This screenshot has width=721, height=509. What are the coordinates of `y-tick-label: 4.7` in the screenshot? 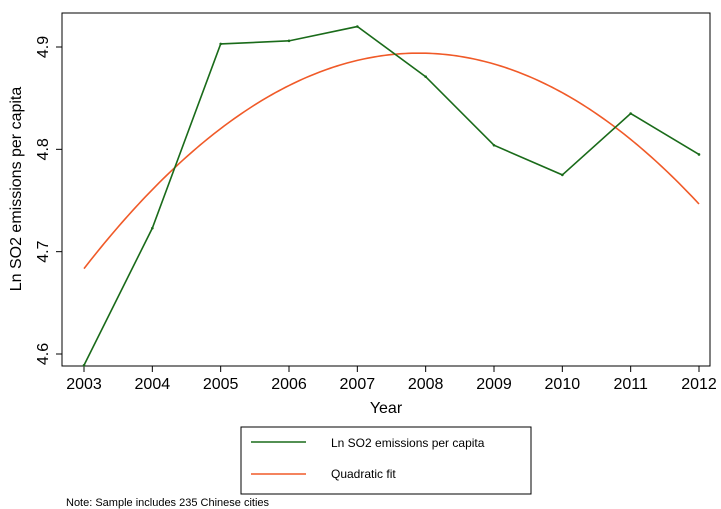 It's located at (43, 251).